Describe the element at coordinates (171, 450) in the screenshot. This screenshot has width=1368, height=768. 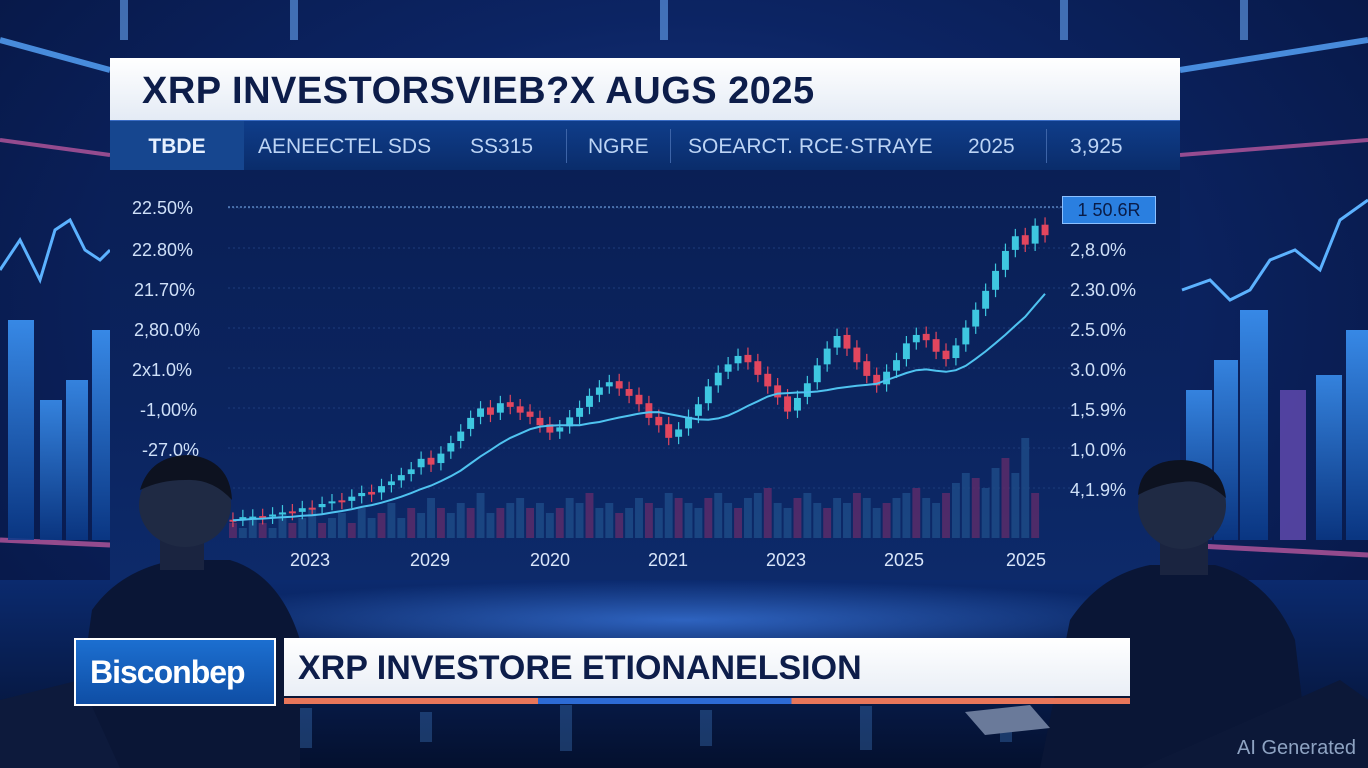
I see `left-axis-label: -27.0%` at that location.